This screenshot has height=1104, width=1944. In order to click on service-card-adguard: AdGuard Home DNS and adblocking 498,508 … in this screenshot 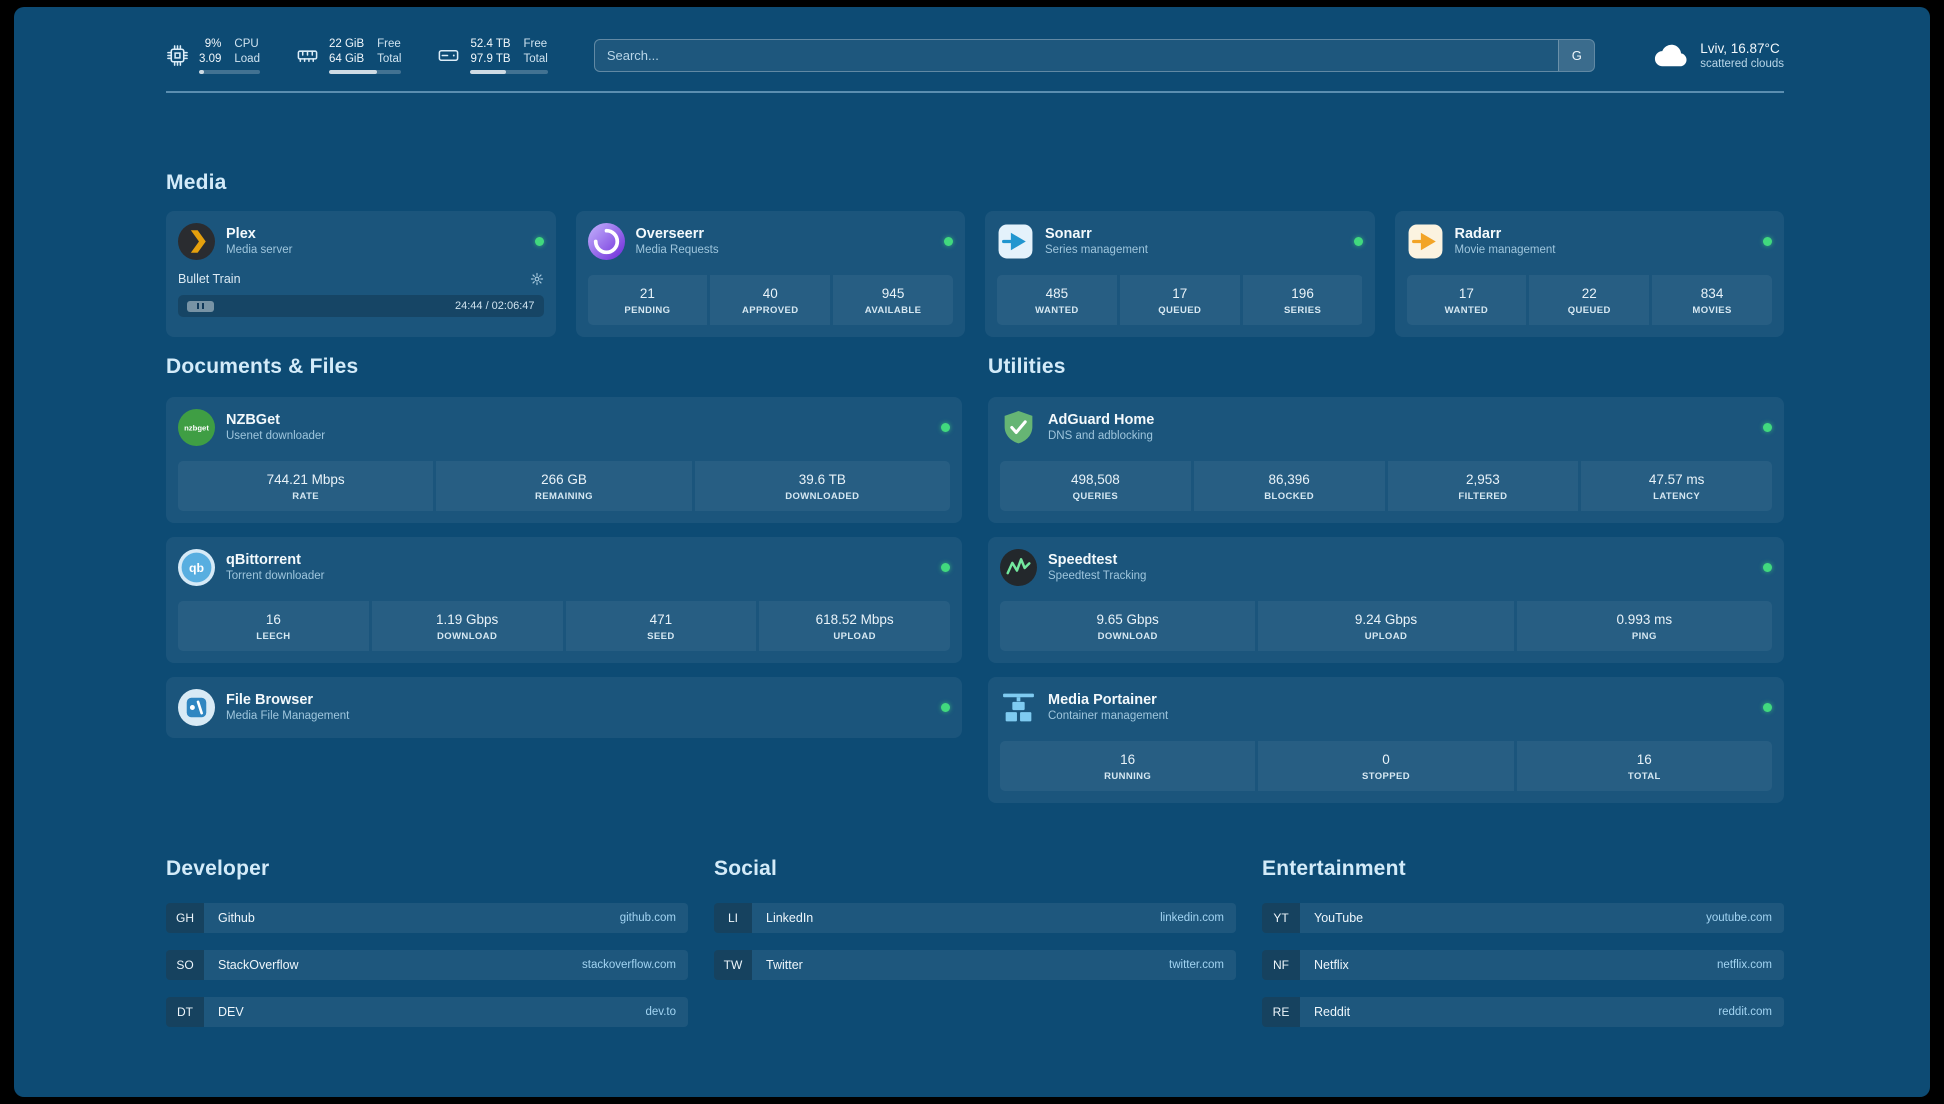, I will do `click(1386, 460)`.